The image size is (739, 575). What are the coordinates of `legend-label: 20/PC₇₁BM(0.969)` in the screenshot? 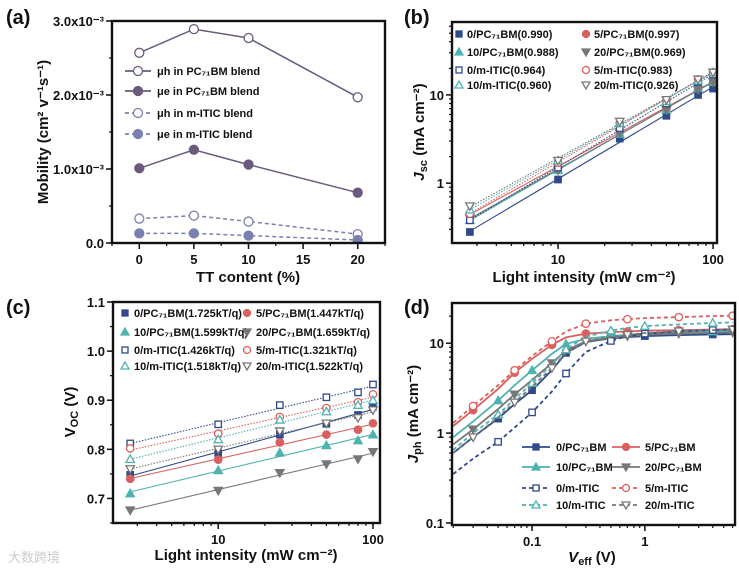 It's located at (640, 53).